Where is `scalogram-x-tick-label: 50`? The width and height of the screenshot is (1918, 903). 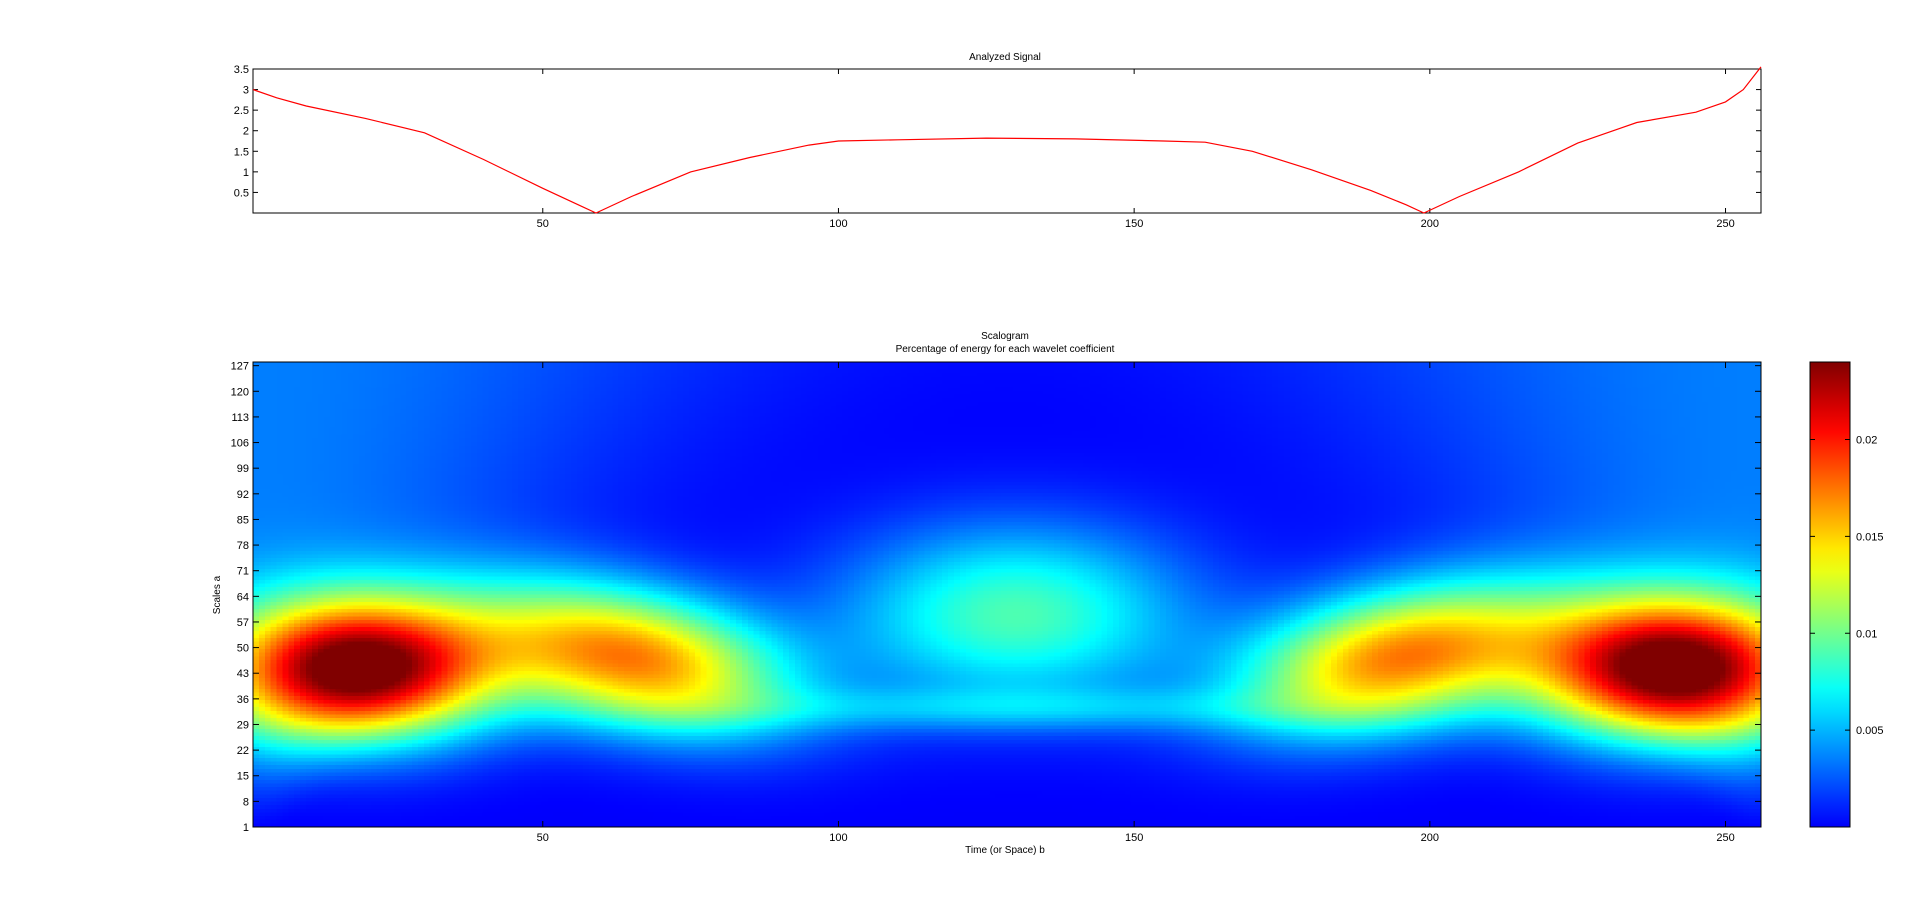
scalogram-x-tick-label: 50 is located at coordinates (543, 838).